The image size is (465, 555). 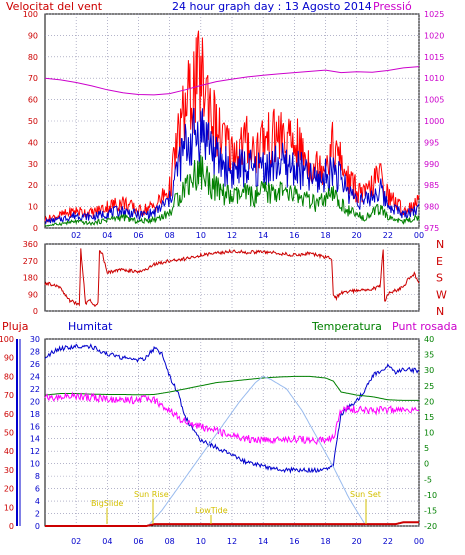 I want to click on chart-main-title: 24 hour graph day : 13 Agosto 2014, so click(x=272, y=6).